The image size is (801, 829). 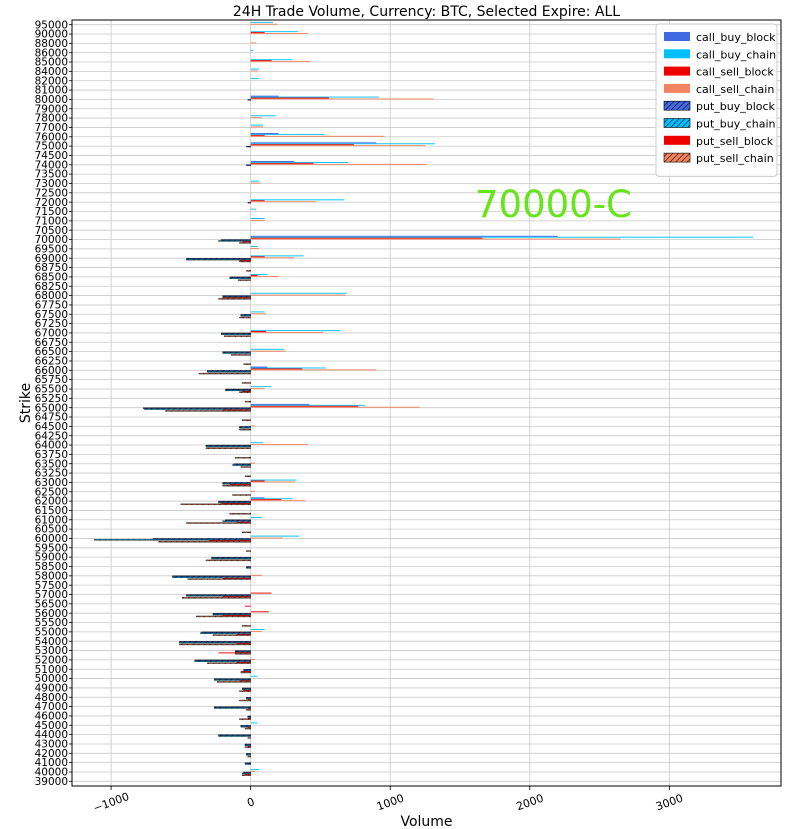 What do you see at coordinates (51, 520) in the screenshot?
I see `y-tick-label: 61000` at bounding box center [51, 520].